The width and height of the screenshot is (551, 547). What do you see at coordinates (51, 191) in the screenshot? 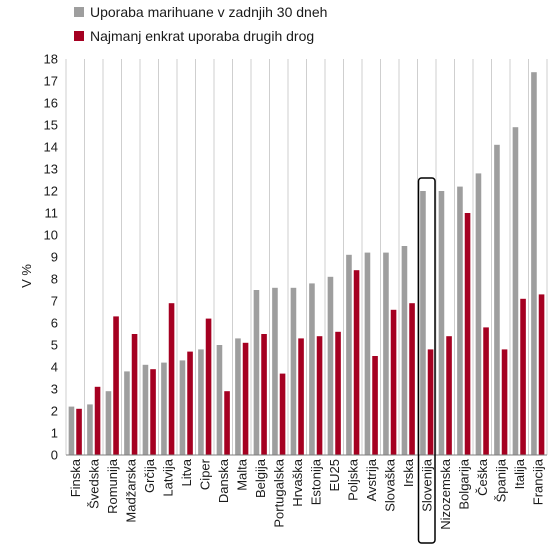
I see `y-tick-label: 12` at bounding box center [51, 191].